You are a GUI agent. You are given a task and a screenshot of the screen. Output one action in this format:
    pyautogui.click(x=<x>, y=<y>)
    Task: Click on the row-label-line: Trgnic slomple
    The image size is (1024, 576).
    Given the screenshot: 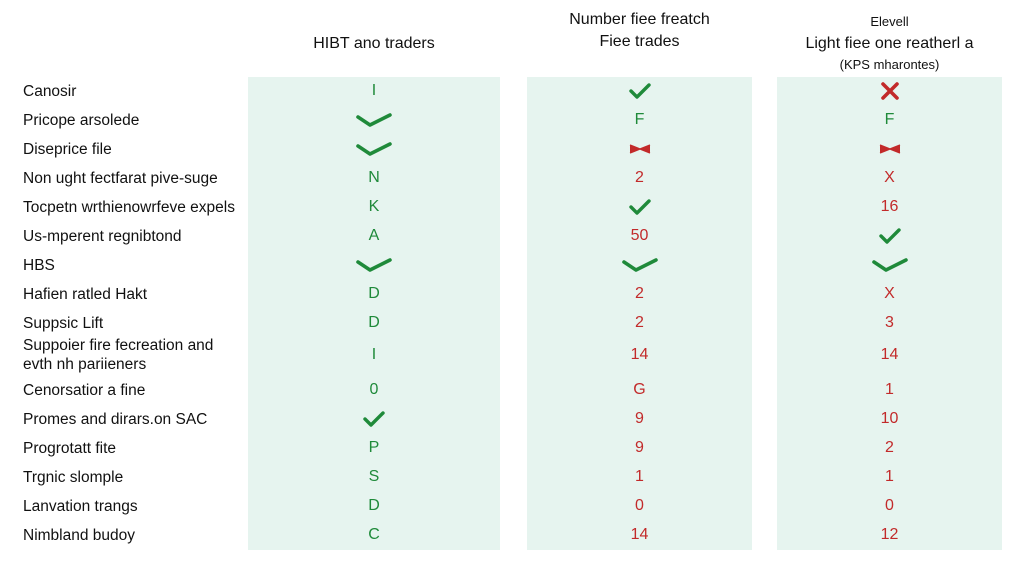 What is the action you would take?
    pyautogui.click(x=73, y=477)
    